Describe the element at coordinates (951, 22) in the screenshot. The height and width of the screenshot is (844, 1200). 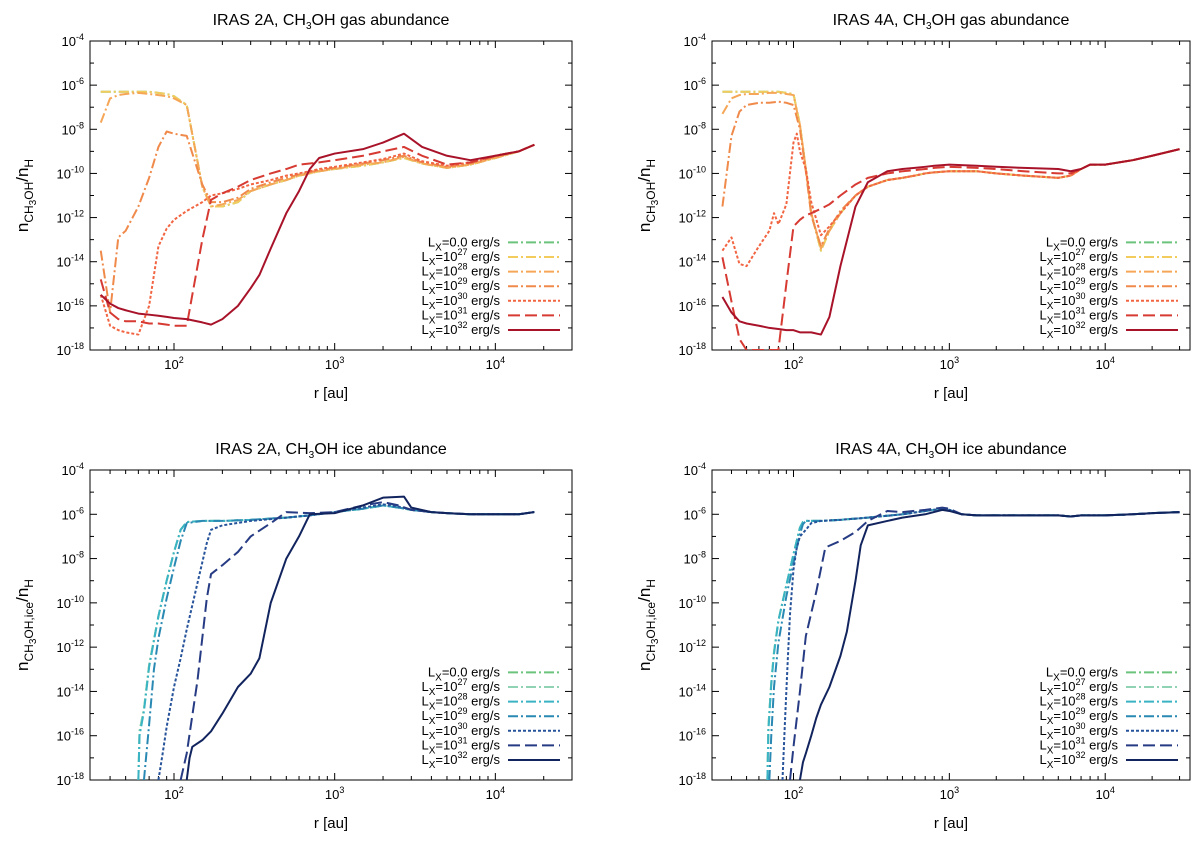
I see `chart-title: IRAS 4A, CH3OH gas abundance` at that location.